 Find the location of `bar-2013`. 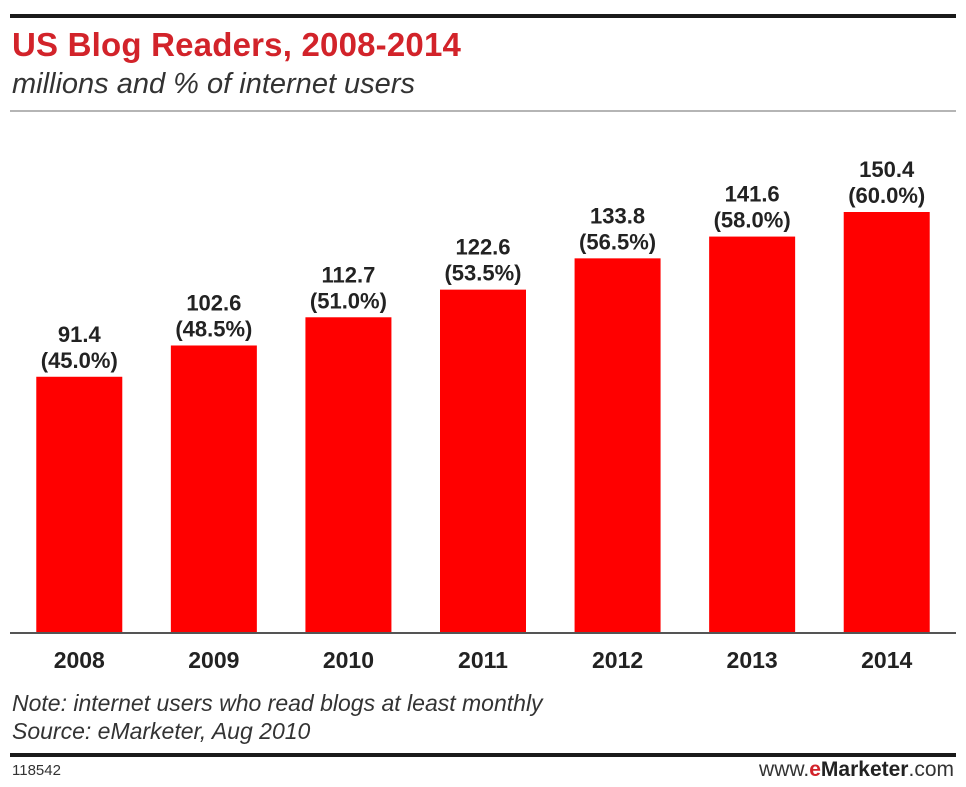

bar-2013 is located at coordinates (752, 434).